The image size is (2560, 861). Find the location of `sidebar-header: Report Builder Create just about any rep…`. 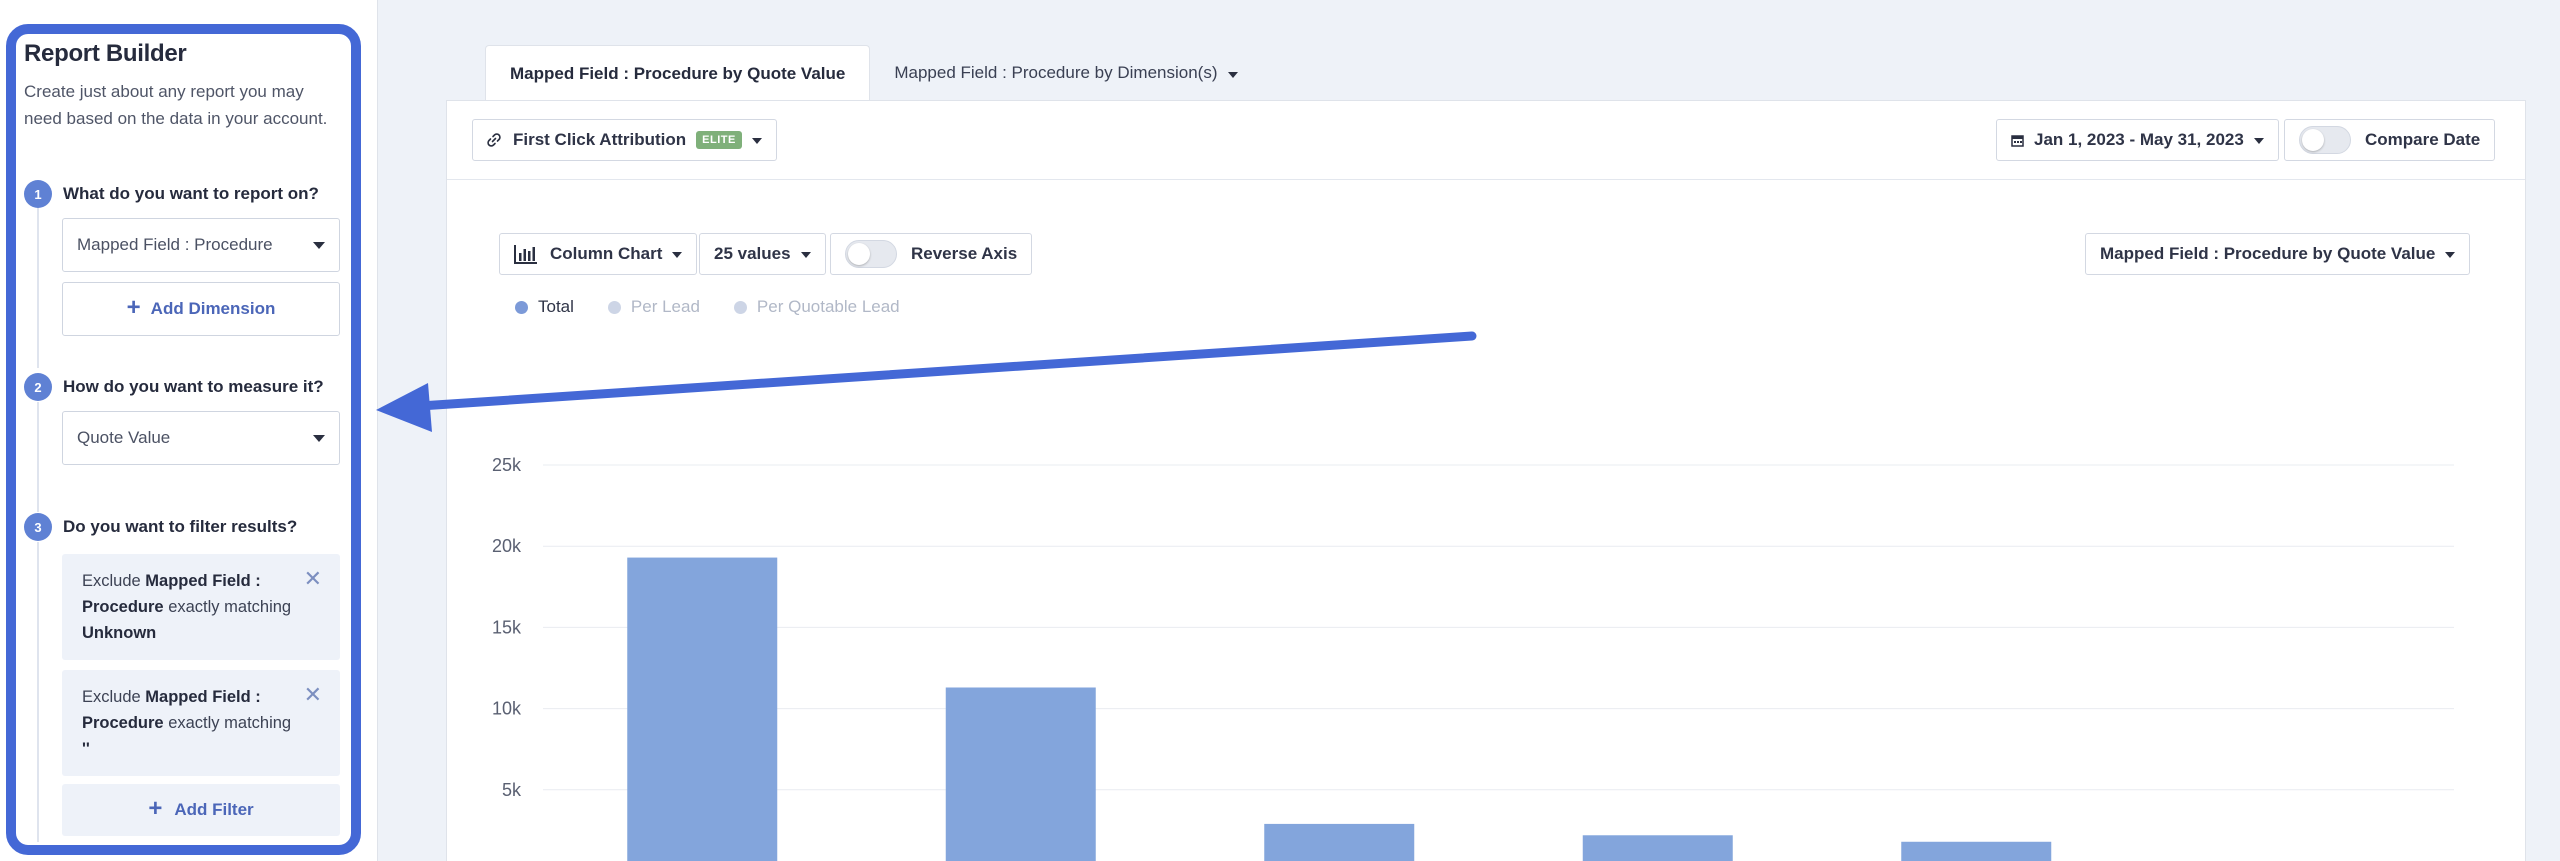

sidebar-header: Report Builder Create just about any rep… is located at coordinates (183, 86).